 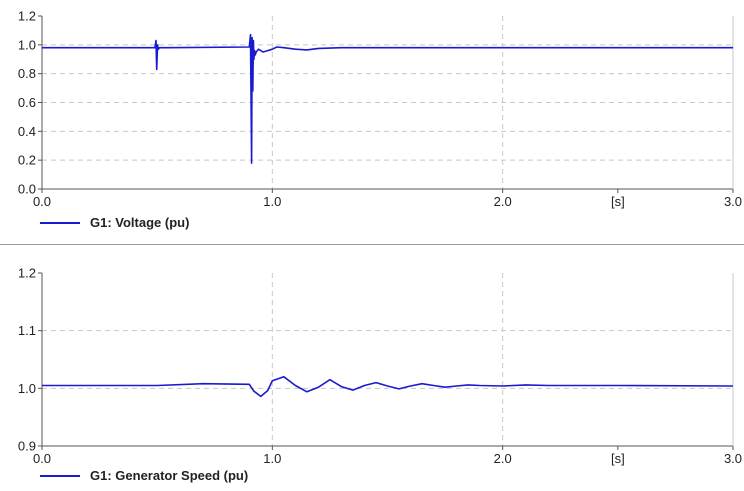 I want to click on legend-label: G1: Generator Speed (pu), so click(x=169, y=475).